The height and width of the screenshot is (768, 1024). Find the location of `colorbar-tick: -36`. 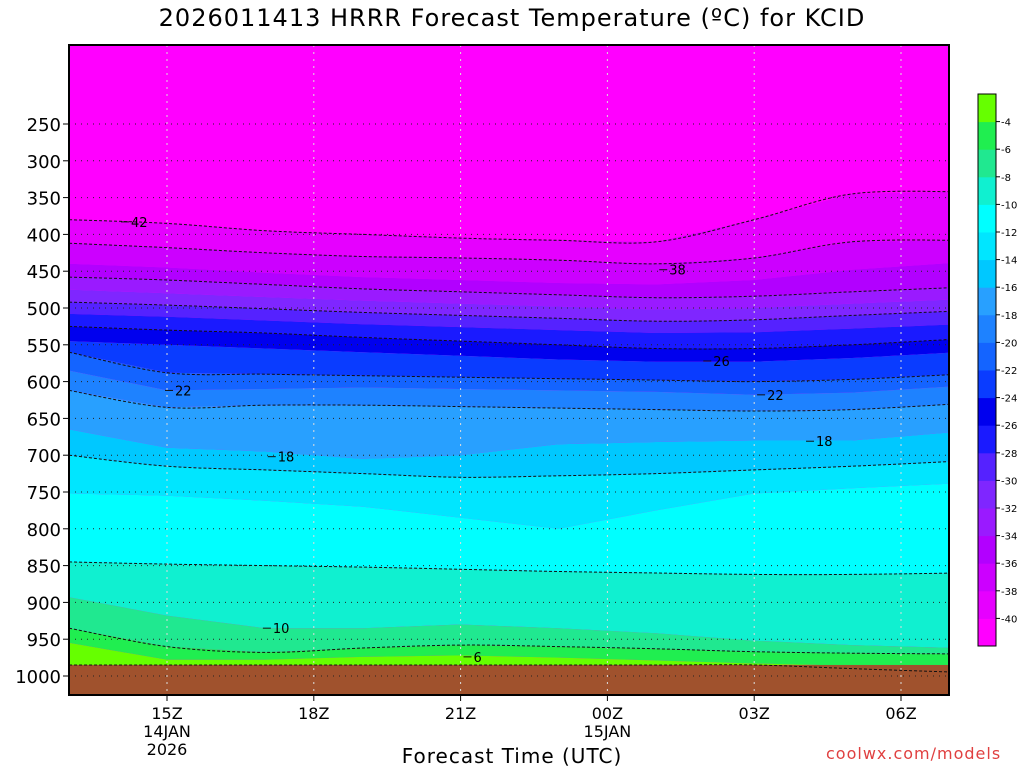

colorbar-tick: -36 is located at coordinates (1006, 564).